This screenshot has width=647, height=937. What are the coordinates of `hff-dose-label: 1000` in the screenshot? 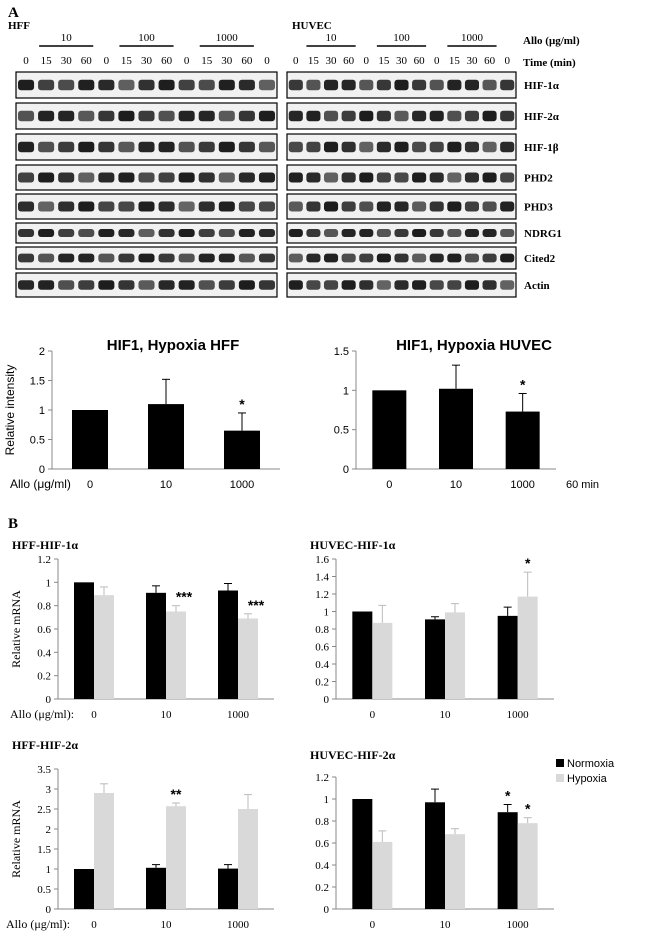 It's located at (227, 38).